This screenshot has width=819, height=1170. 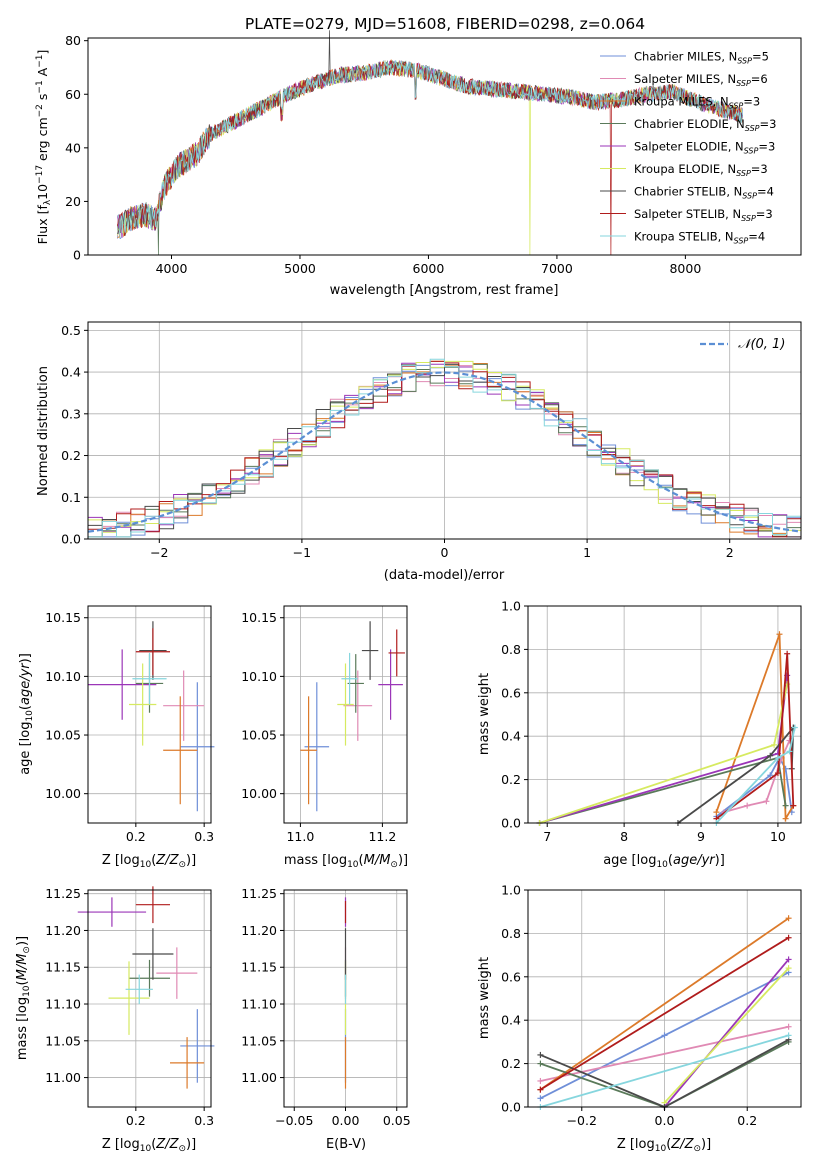 I want to click on x-axis-label: wavelength [Angstrom, rest frame], so click(x=444, y=290).